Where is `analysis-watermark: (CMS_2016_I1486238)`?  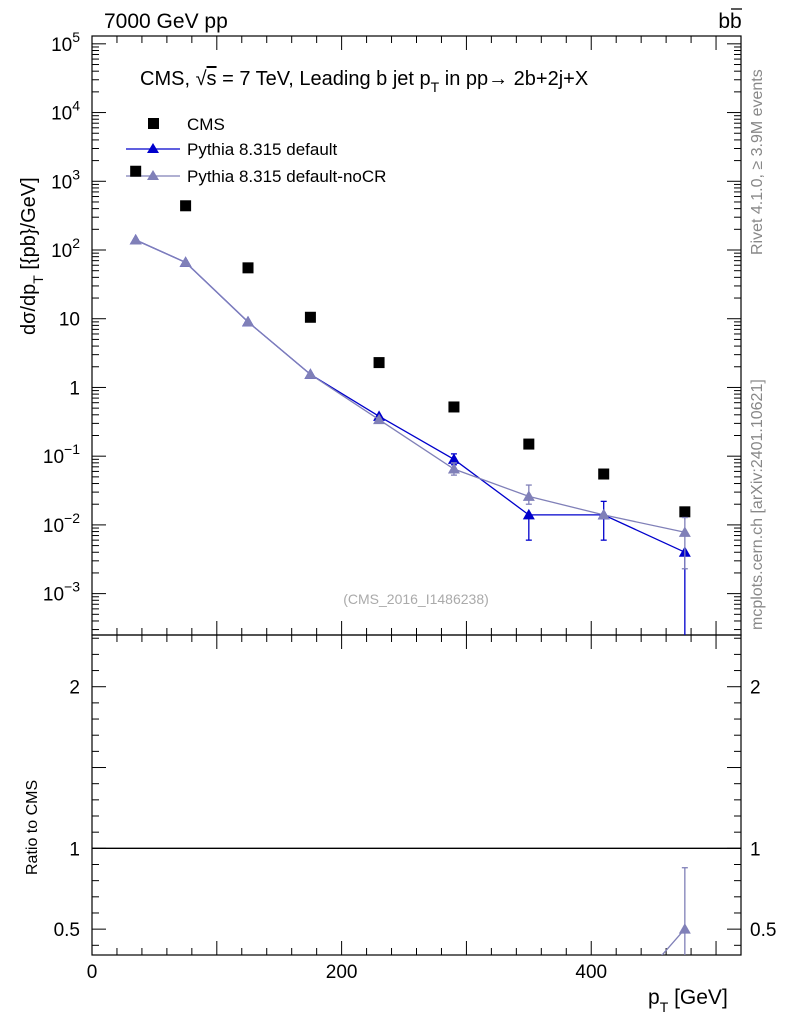 analysis-watermark: (CMS_2016_I1486238) is located at coordinates (416, 599).